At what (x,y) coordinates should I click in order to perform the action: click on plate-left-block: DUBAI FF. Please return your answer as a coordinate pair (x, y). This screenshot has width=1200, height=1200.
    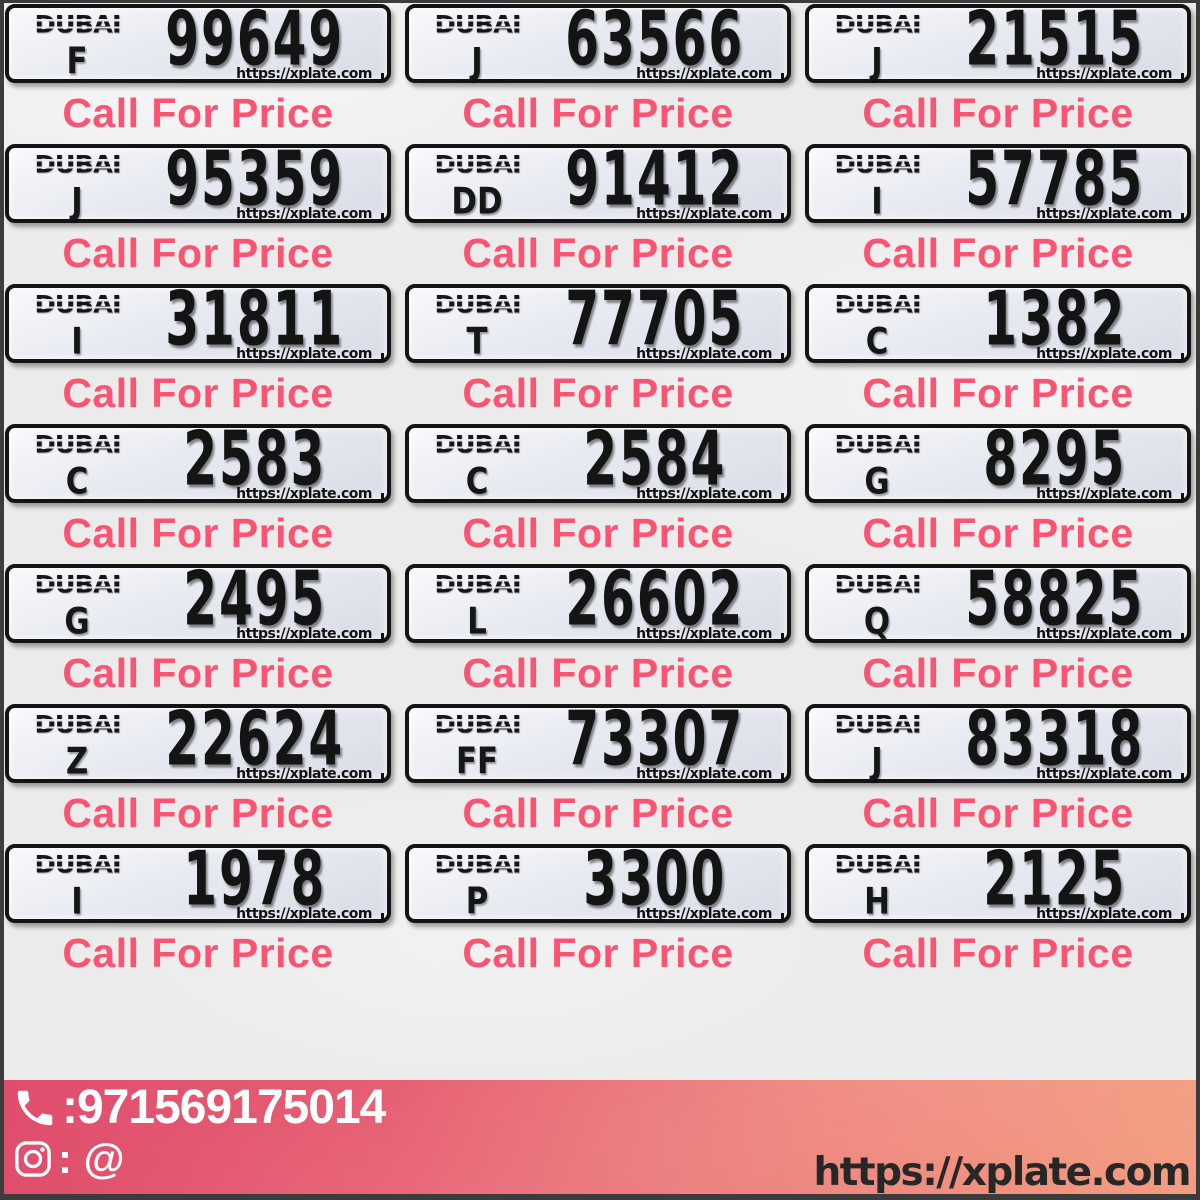
    Looking at the image, I should click on (477, 750).